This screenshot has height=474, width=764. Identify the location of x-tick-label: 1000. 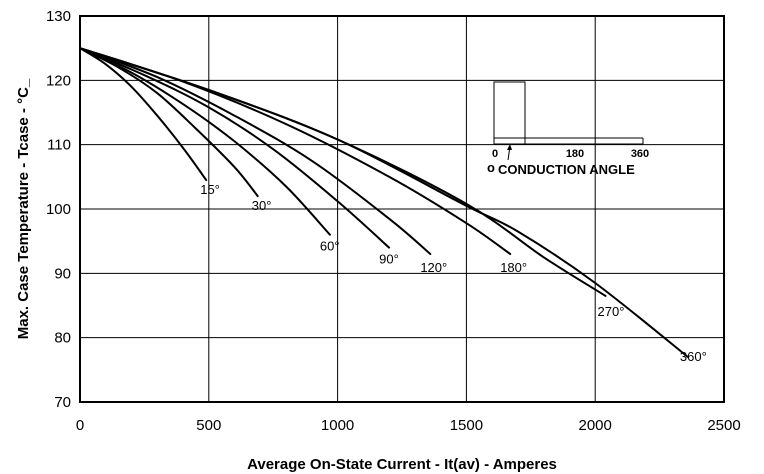
(337, 425).